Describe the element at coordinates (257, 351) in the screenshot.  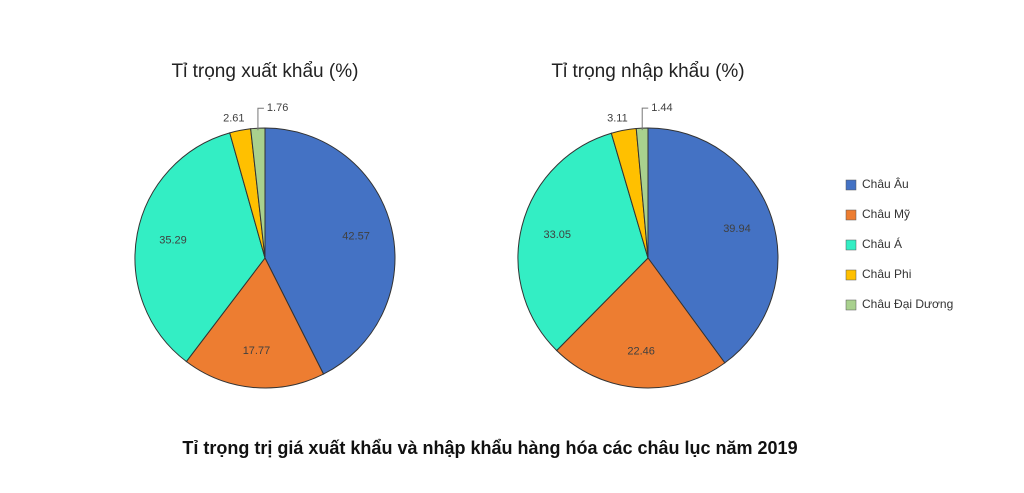
I see `data-label: 17.77` at that location.